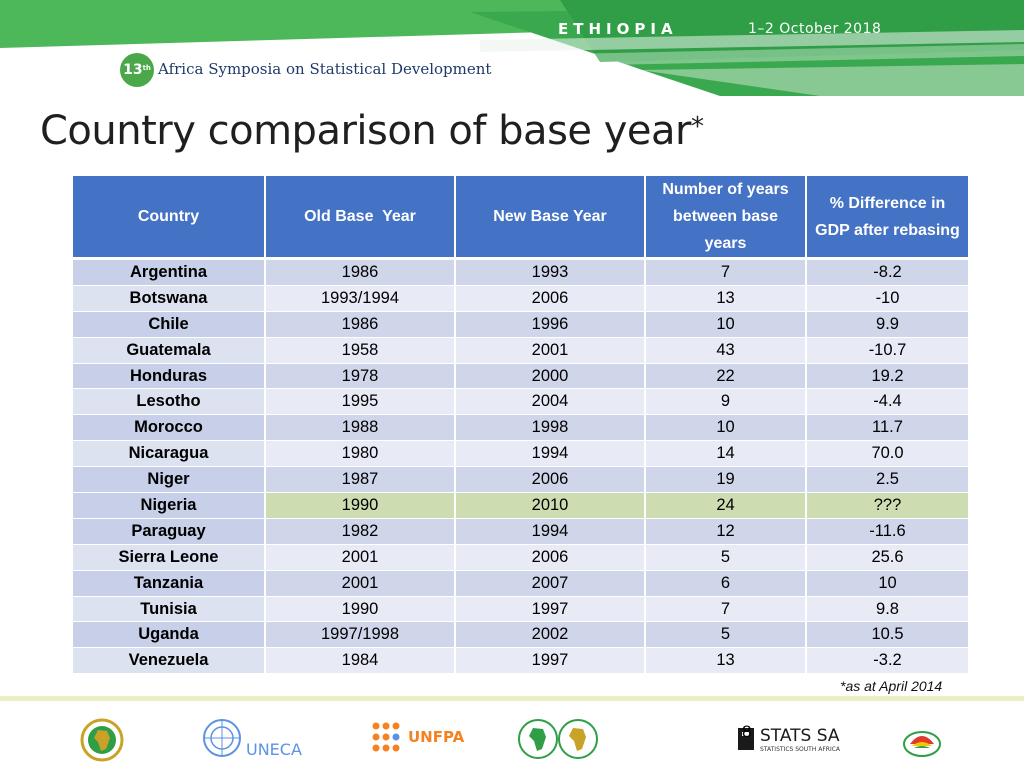 The image size is (1024, 768). Describe the element at coordinates (887, 273) in the screenshot. I see `cell-gdp-difference: -8.2` at that location.